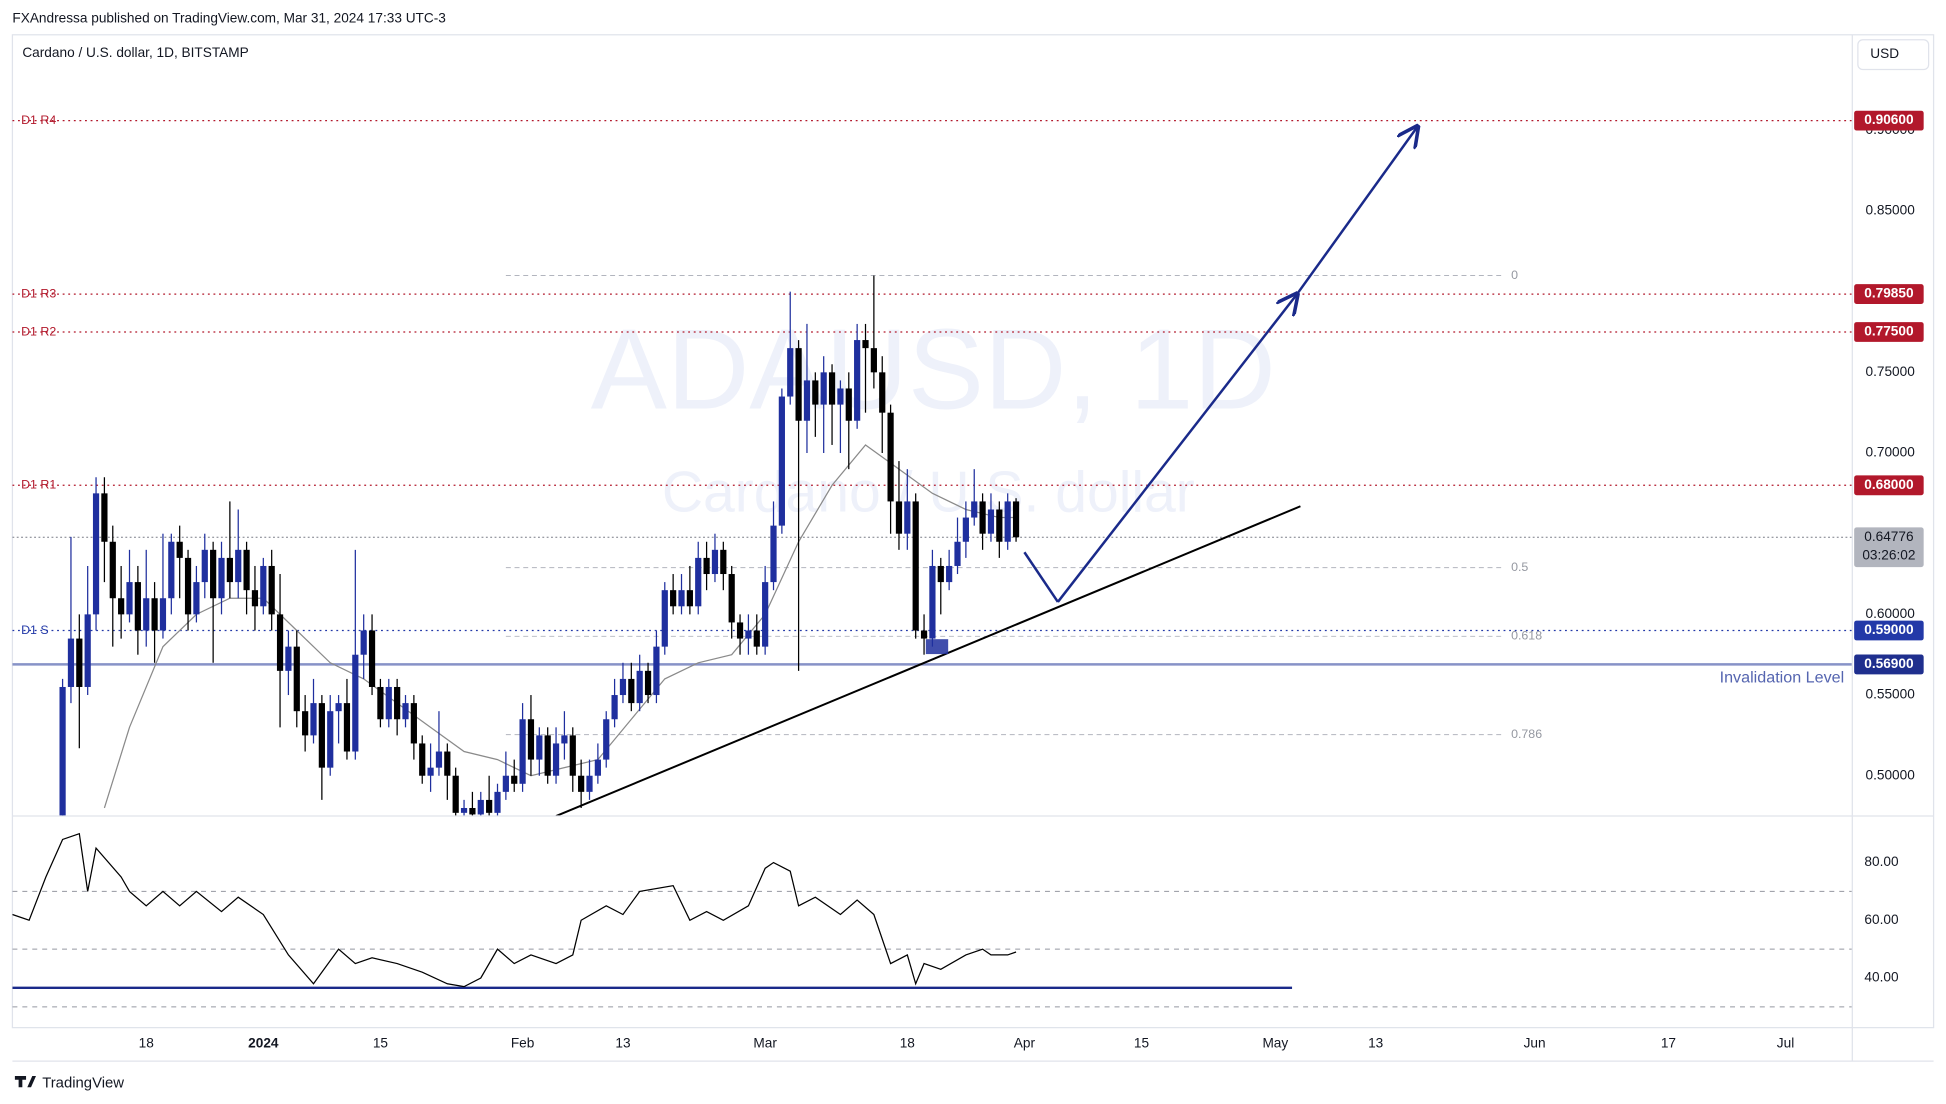 The width and height of the screenshot is (1946, 1104). I want to click on x-tick-label: 15, so click(1142, 1042).